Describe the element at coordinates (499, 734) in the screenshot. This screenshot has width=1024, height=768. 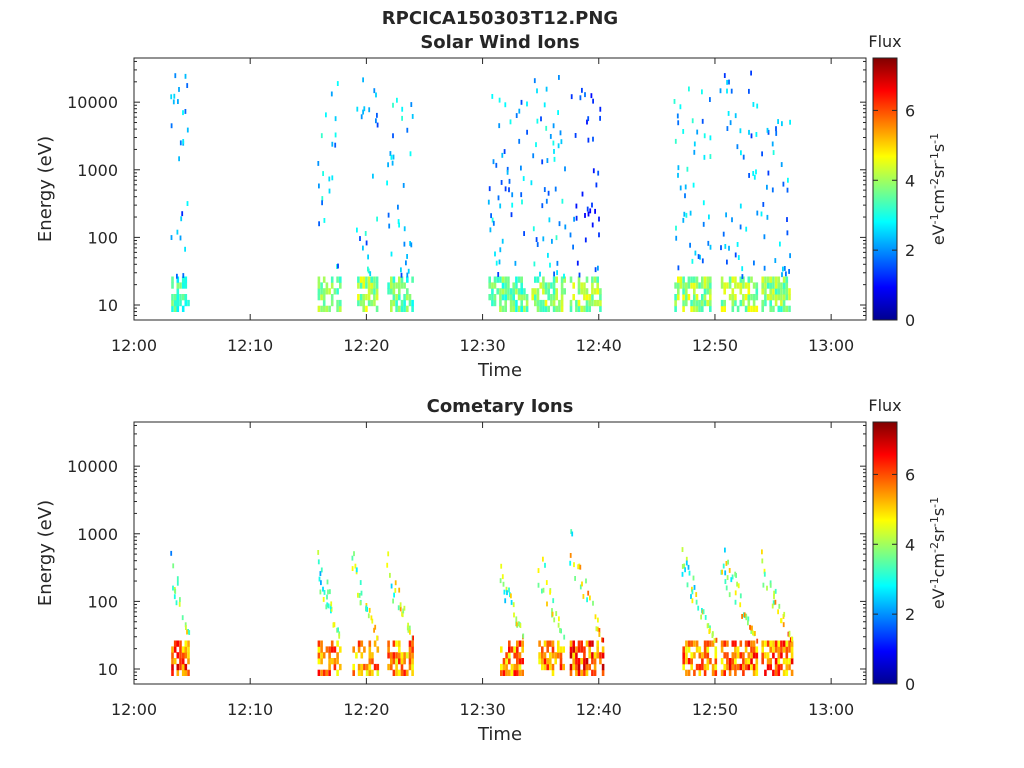
I see `cometary-ions-x-label: Time` at that location.